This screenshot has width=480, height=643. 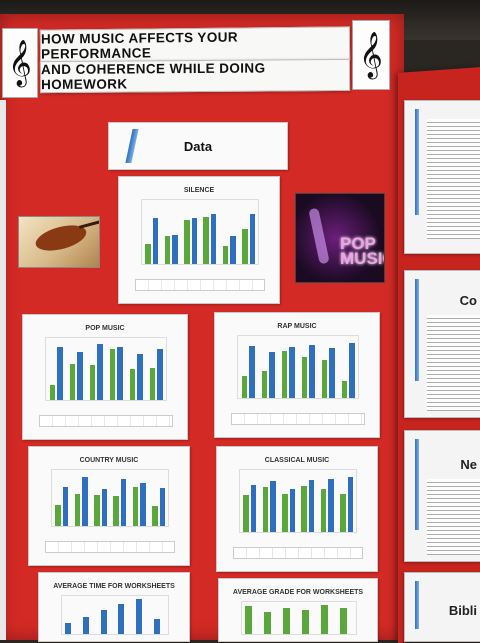 I want to click on chart-card-classical: CLASSICAL MUSIC, so click(x=297, y=509).